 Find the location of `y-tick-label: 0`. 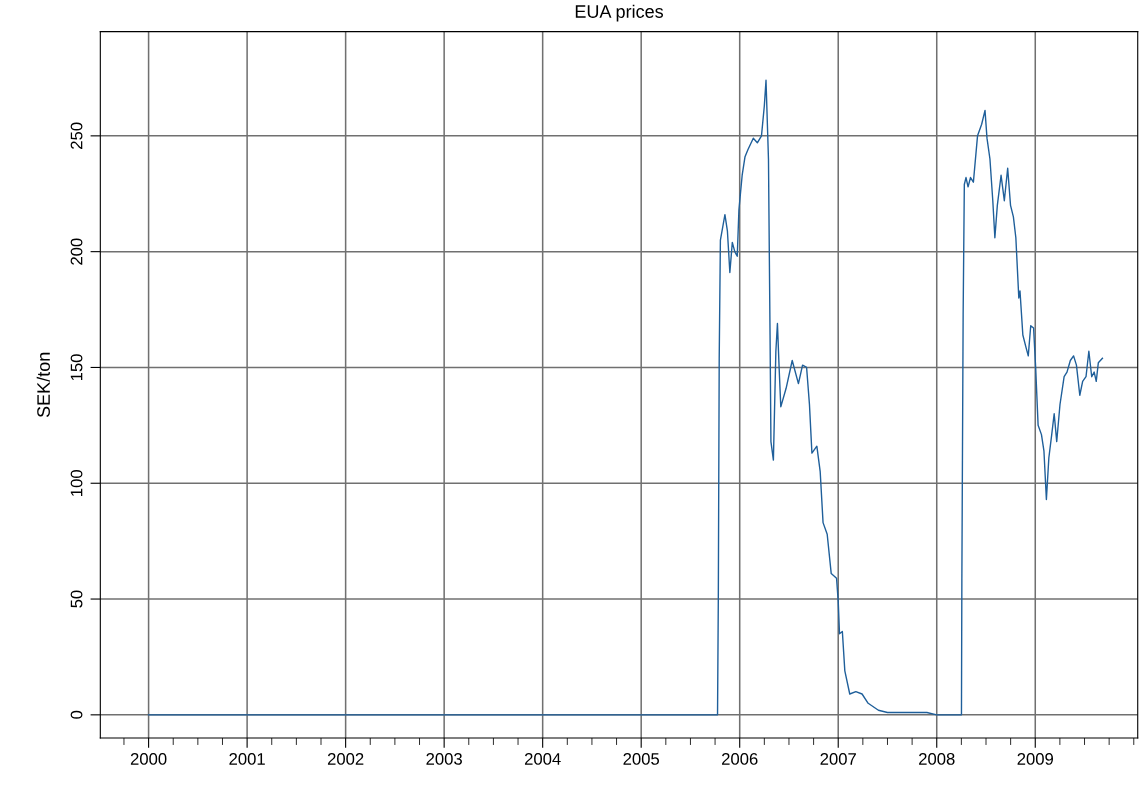

y-tick-label: 0 is located at coordinates (76, 714).